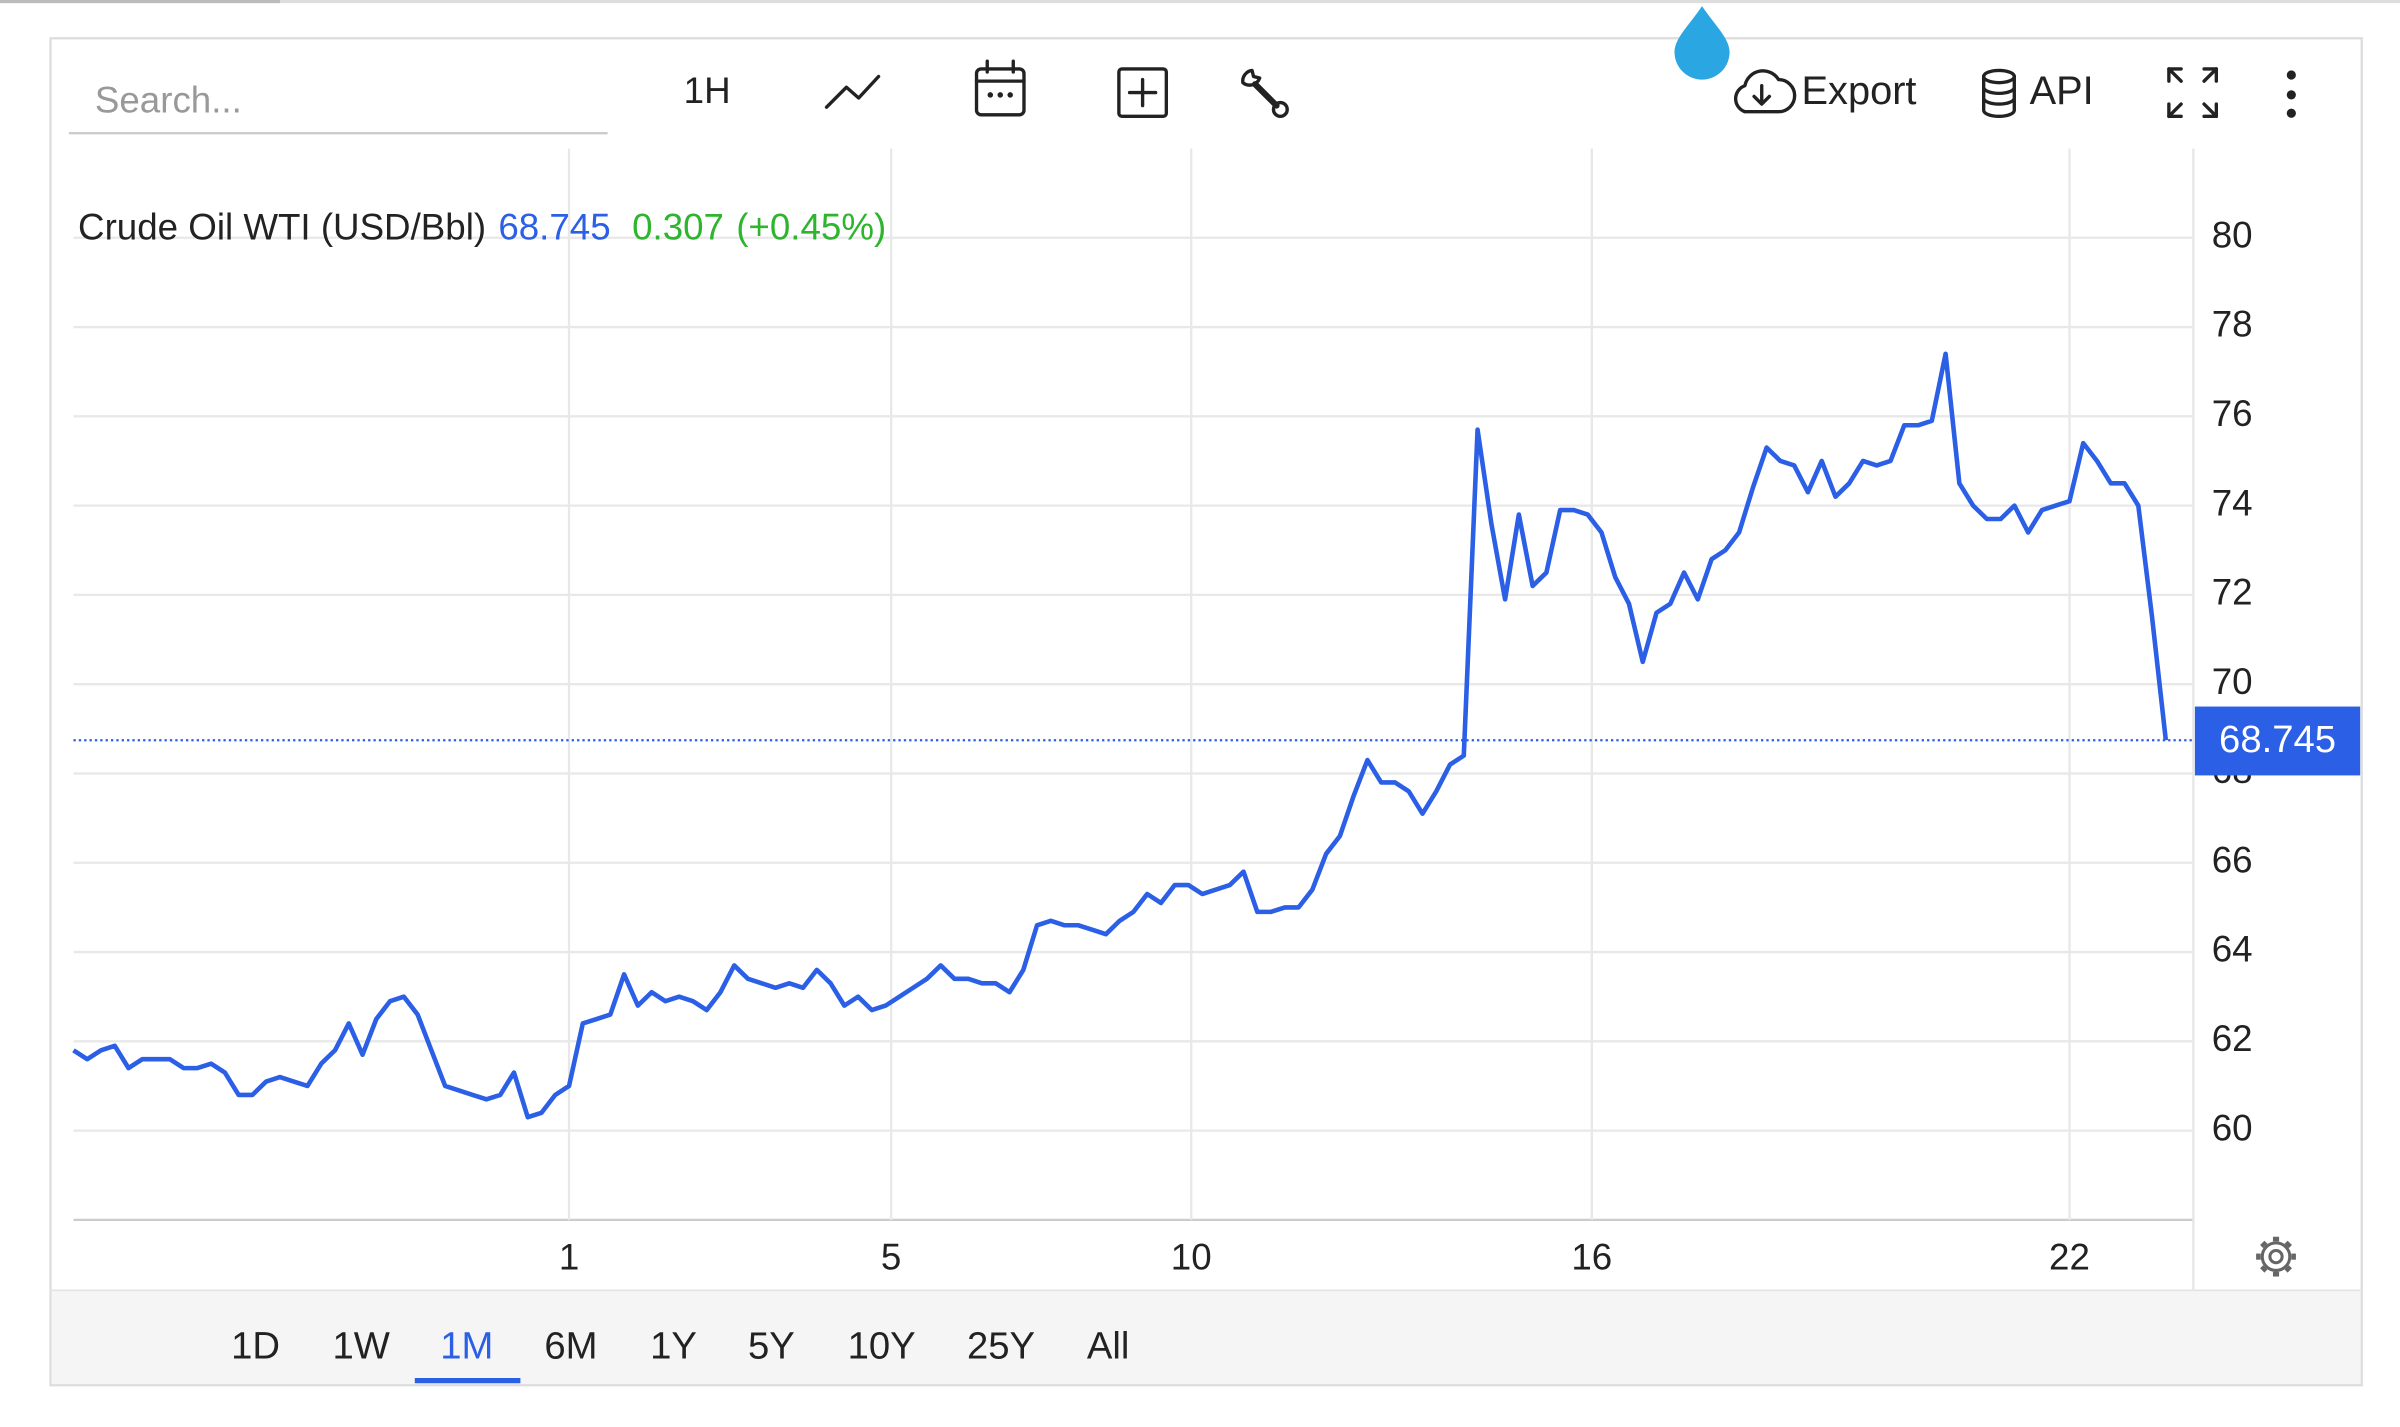  Describe the element at coordinates (2232, 324) in the screenshot. I see `y-tick-label: 78` at that location.